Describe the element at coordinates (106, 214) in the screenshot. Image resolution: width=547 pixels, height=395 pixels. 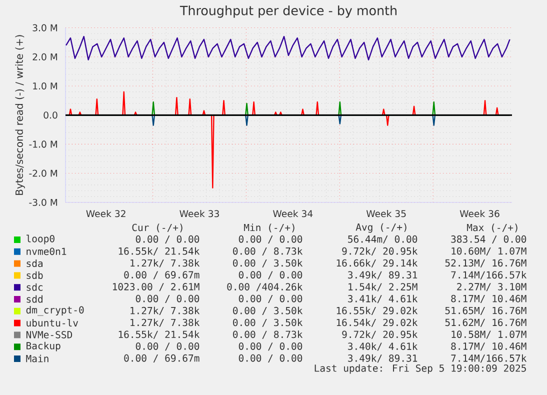
I see `x-tick-label: Week 32` at that location.